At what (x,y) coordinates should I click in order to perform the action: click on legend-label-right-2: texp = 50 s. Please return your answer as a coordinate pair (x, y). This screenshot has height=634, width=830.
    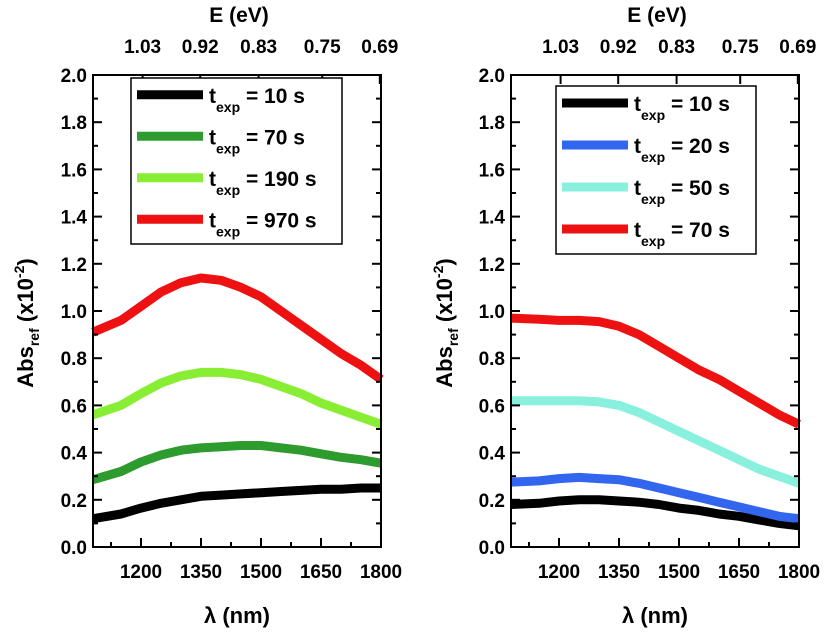
    Looking at the image, I should click on (682, 192).